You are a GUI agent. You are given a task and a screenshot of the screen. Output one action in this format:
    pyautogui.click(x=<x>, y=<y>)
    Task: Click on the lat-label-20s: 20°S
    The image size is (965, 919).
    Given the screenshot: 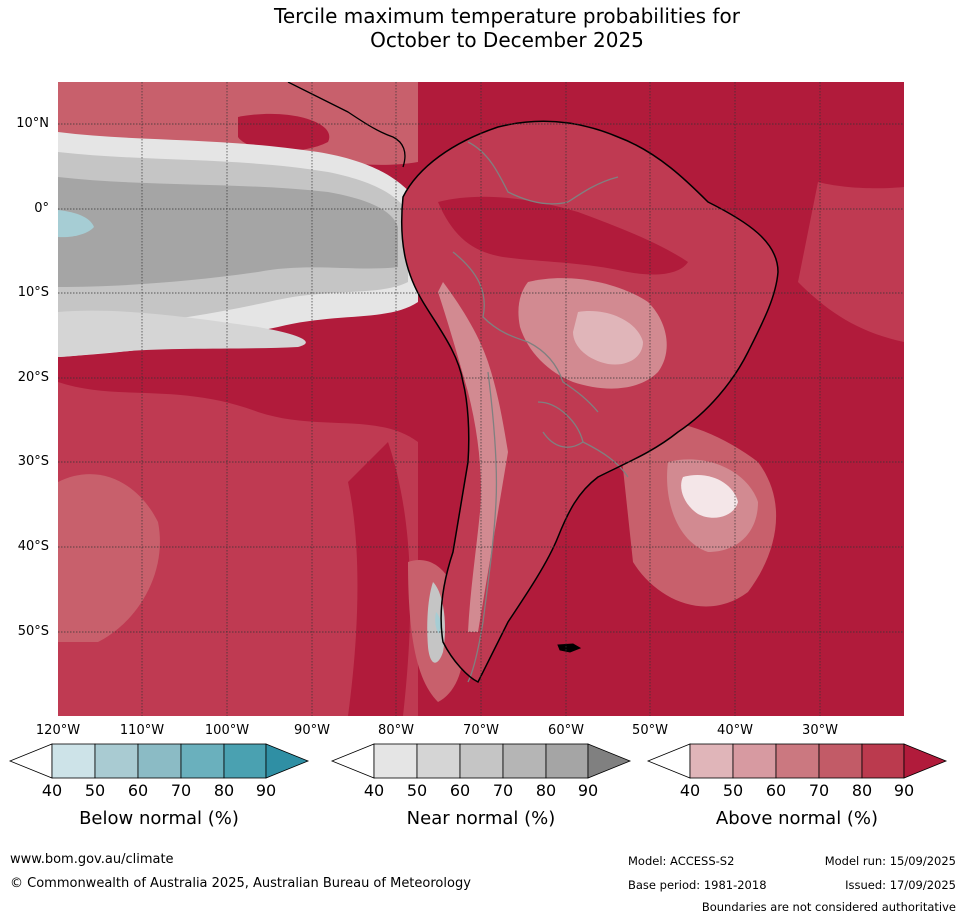 What is the action you would take?
    pyautogui.click(x=33, y=377)
    